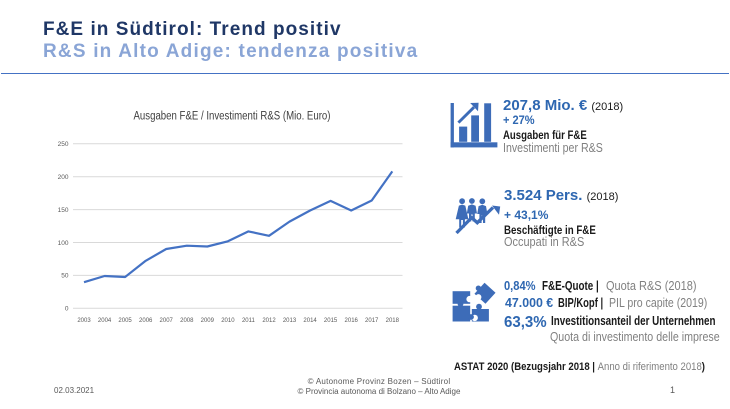 This screenshot has width=730, height=409. I want to click on svg-text: 2013, so click(290, 321).